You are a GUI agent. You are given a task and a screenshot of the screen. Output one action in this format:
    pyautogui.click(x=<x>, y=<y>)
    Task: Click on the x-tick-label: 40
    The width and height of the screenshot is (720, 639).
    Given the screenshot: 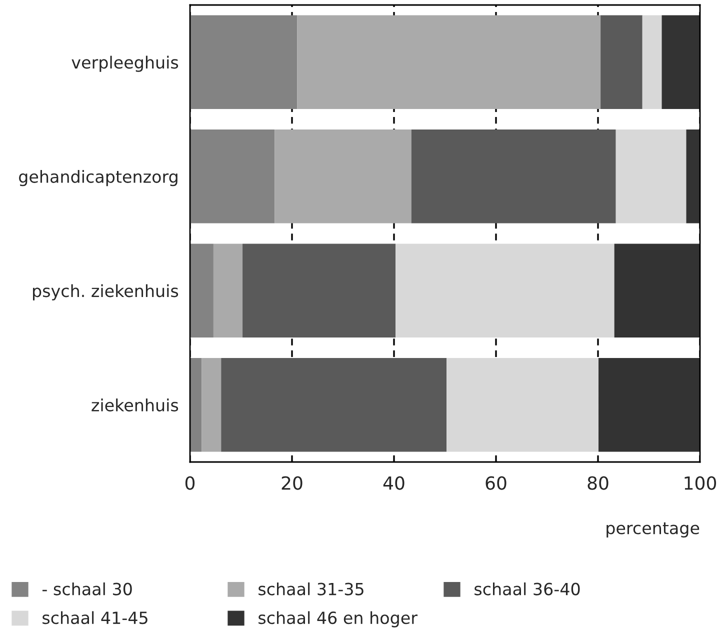 What is the action you would take?
    pyautogui.click(x=393, y=483)
    